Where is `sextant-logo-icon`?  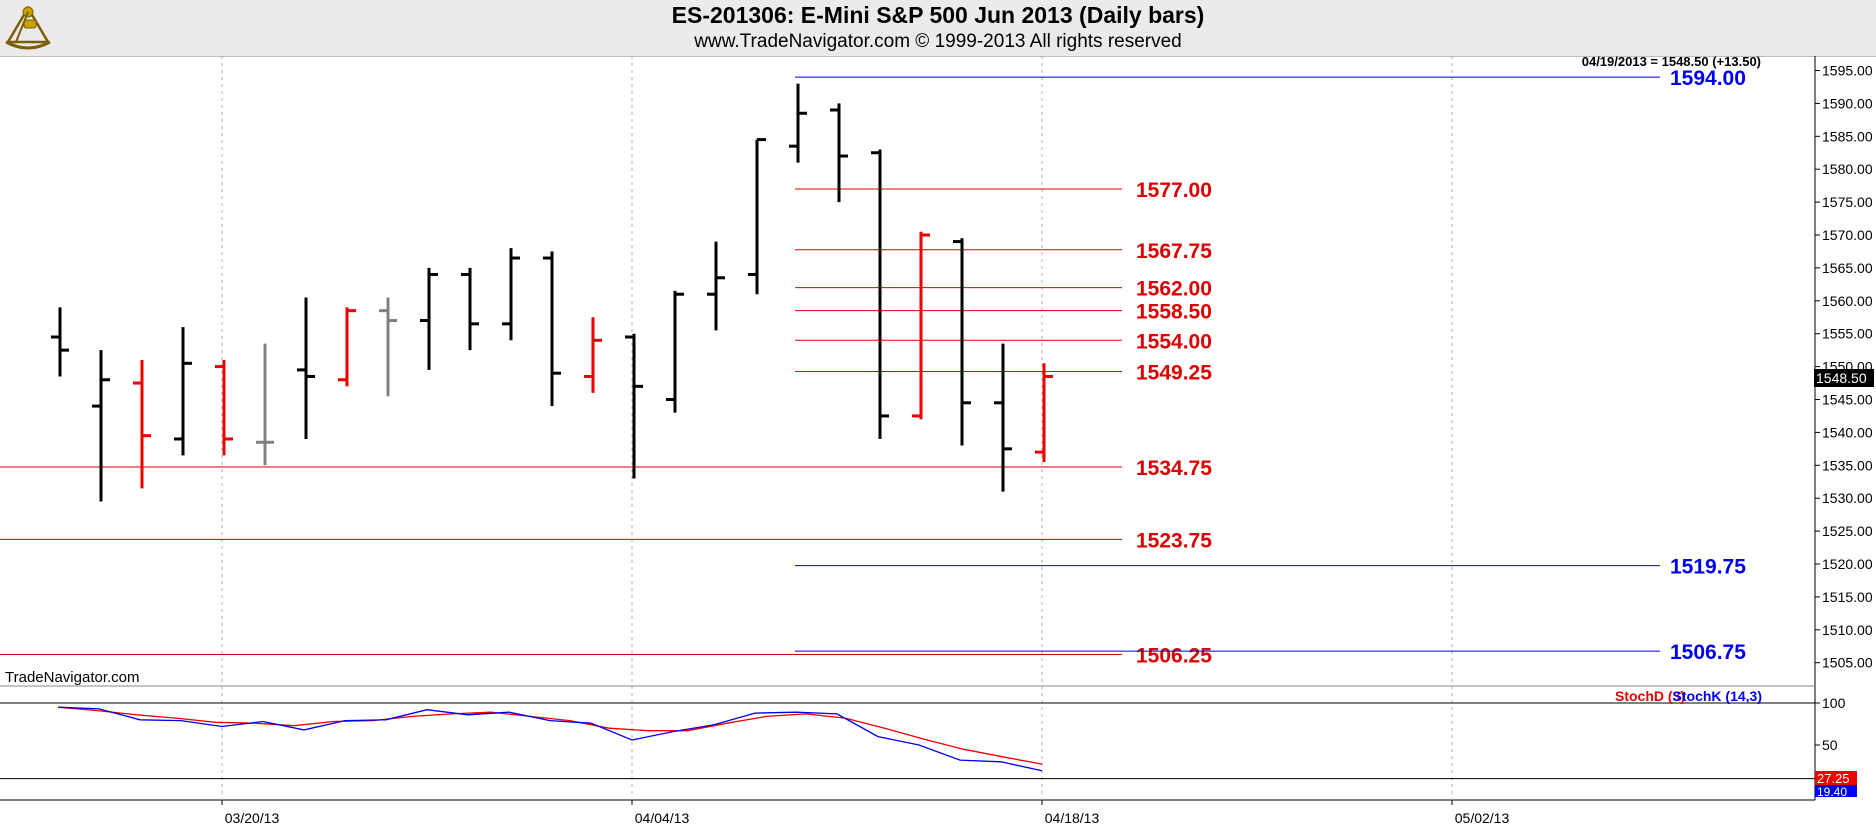 sextant-logo-icon is located at coordinates (28, 27).